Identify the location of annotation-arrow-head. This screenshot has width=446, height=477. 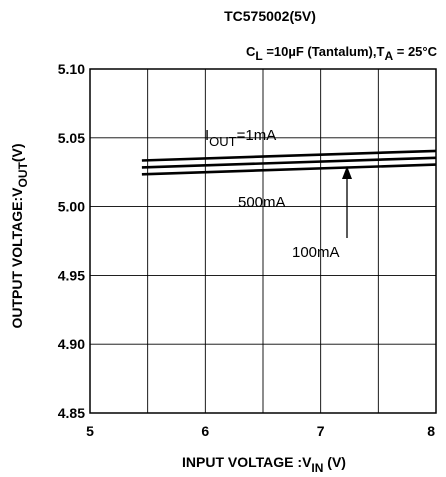
(347, 172).